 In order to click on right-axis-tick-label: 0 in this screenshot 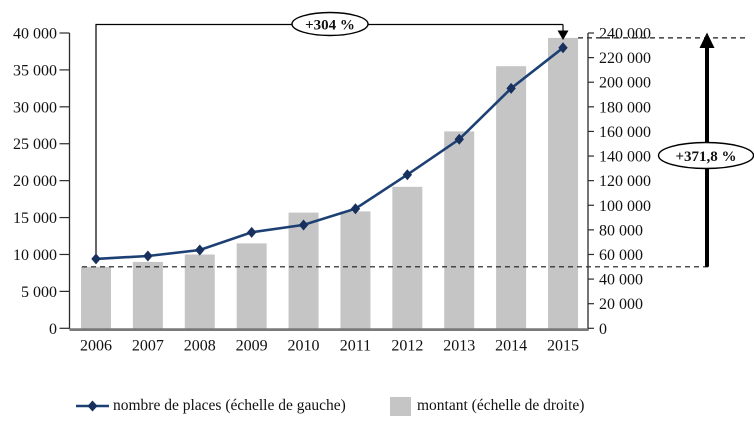, I will do `click(603, 329)`.